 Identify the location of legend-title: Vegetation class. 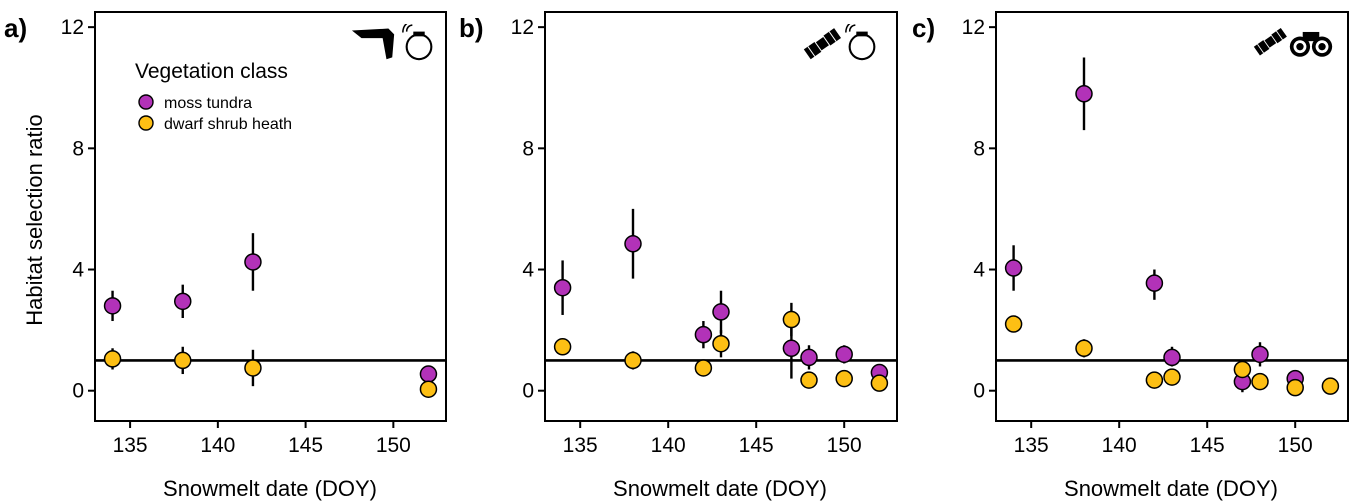
(211, 71).